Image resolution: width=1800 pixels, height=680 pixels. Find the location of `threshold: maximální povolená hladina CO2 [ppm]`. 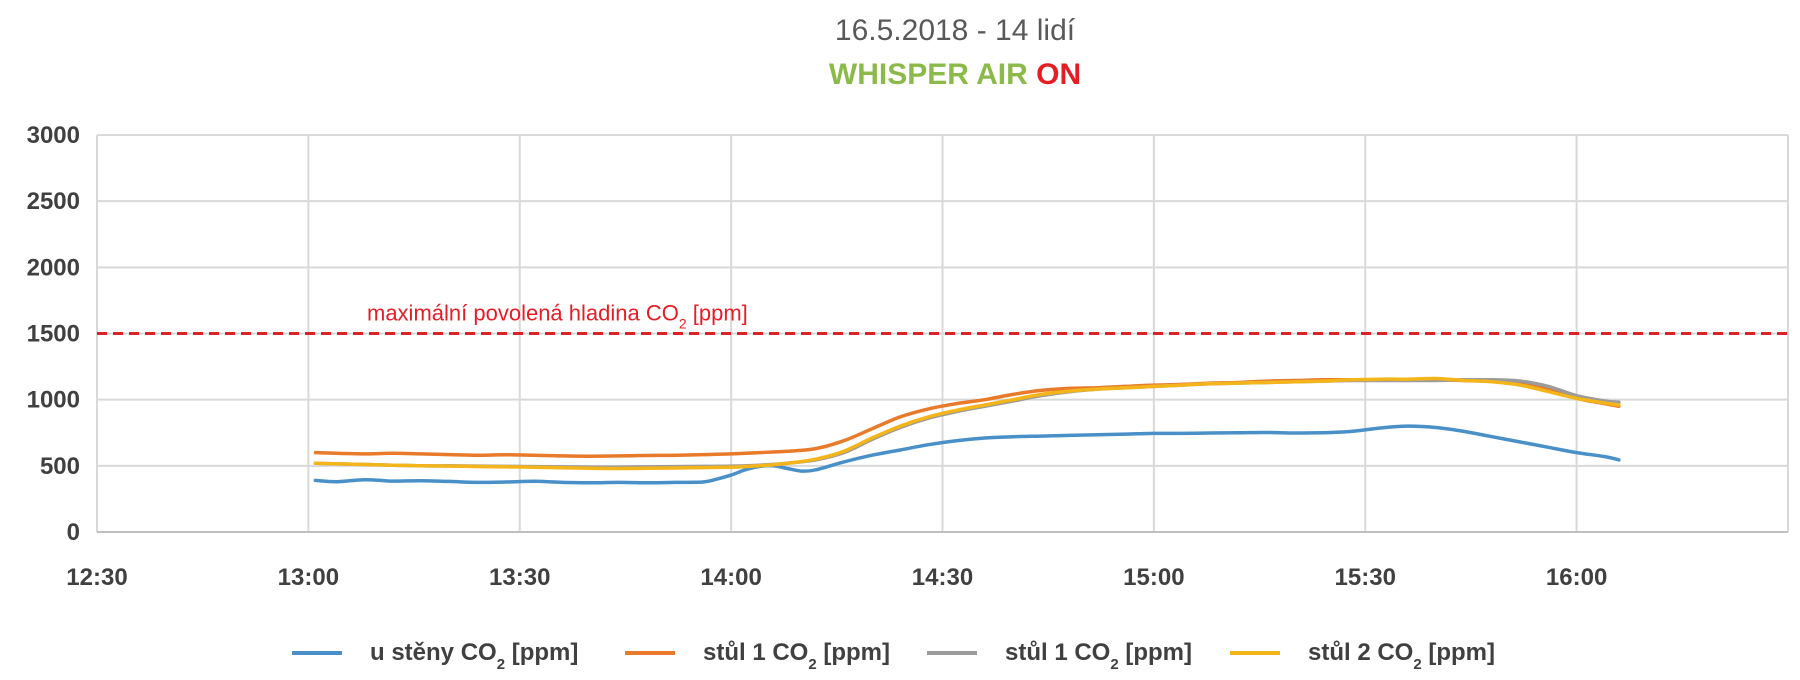

threshold: maximální povolená hladina CO2 [ppm] is located at coordinates (942, 318).